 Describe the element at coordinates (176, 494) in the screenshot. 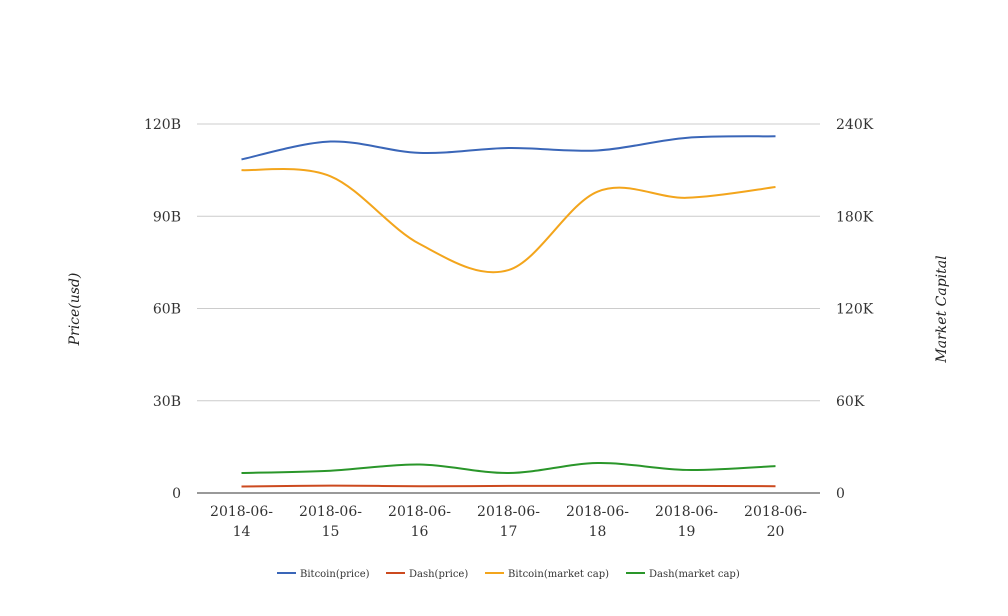

I see `y-tick-label-left: 0` at that location.